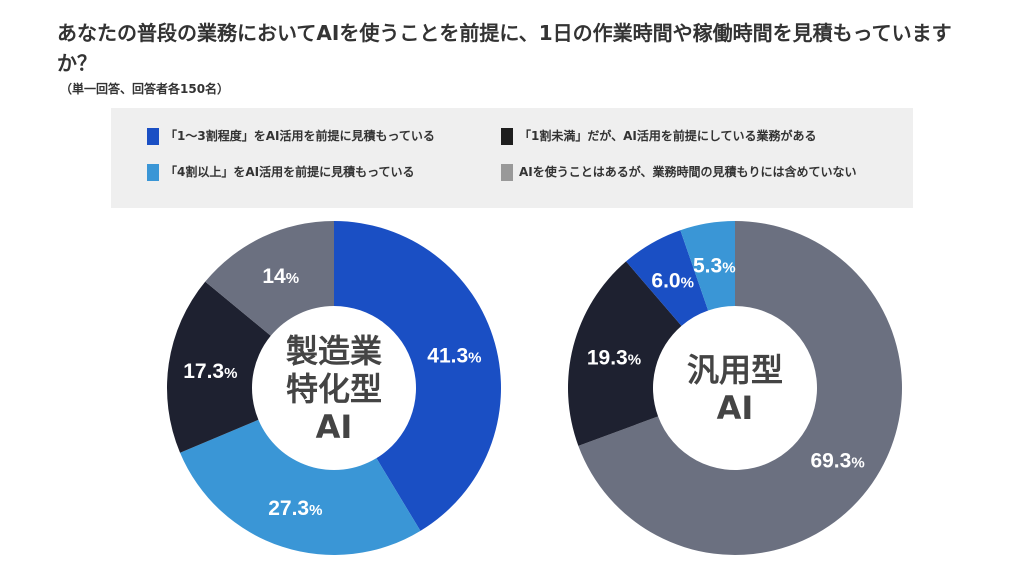  What do you see at coordinates (290, 172) in the screenshot?
I see `legend-label: 「4割以上」をAI活用を前提に見積もっている` at bounding box center [290, 172].